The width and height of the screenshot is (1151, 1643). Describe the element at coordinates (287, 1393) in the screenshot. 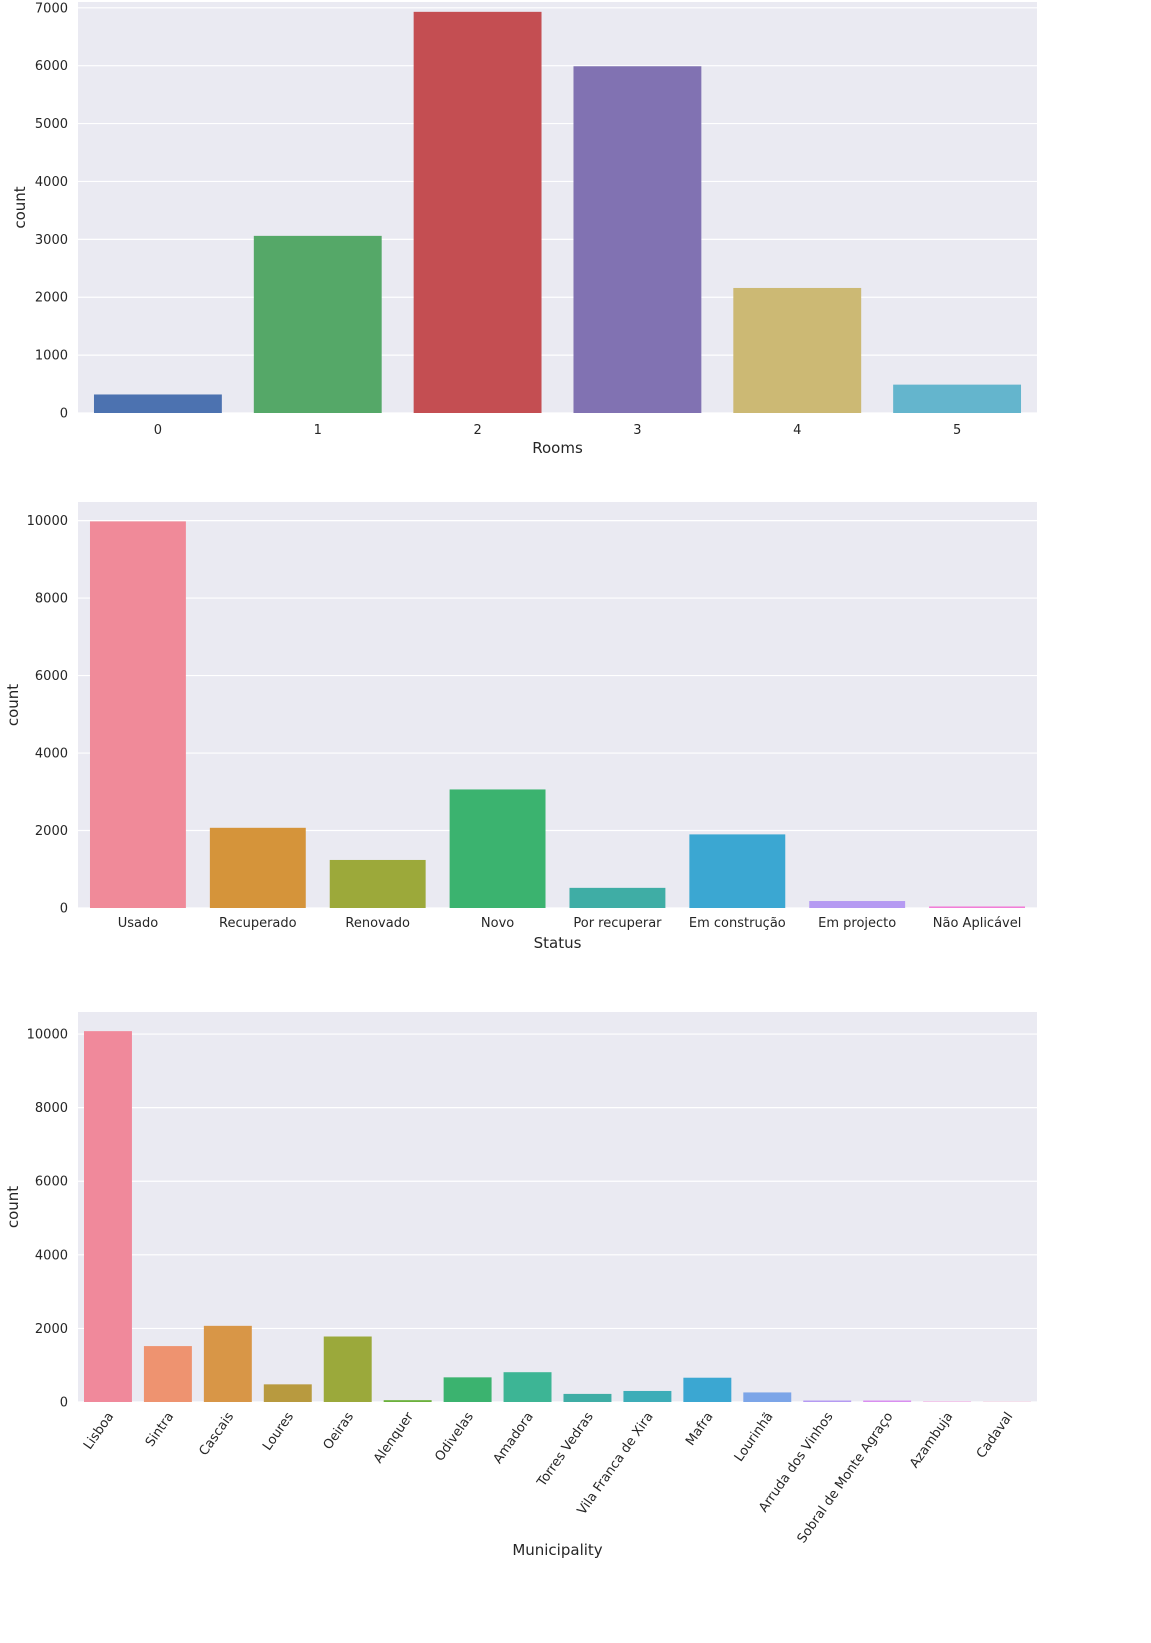

I see `bar-loures` at that location.